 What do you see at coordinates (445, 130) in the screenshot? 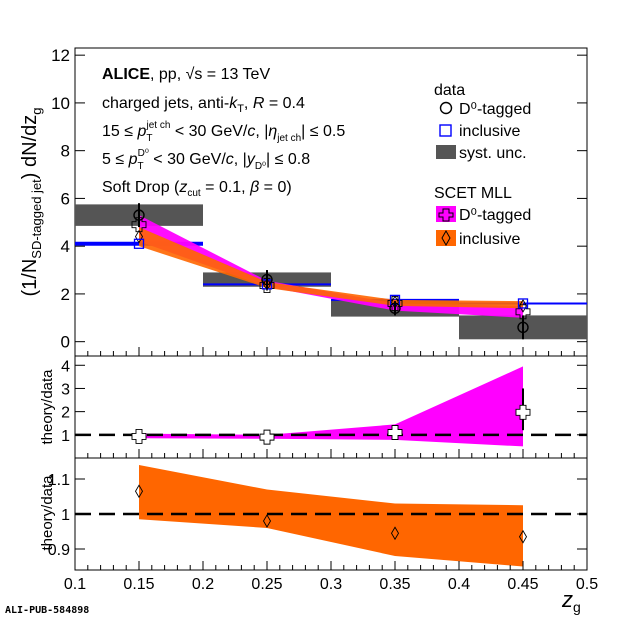
I see `legend-inclusive-data-marker` at bounding box center [445, 130].